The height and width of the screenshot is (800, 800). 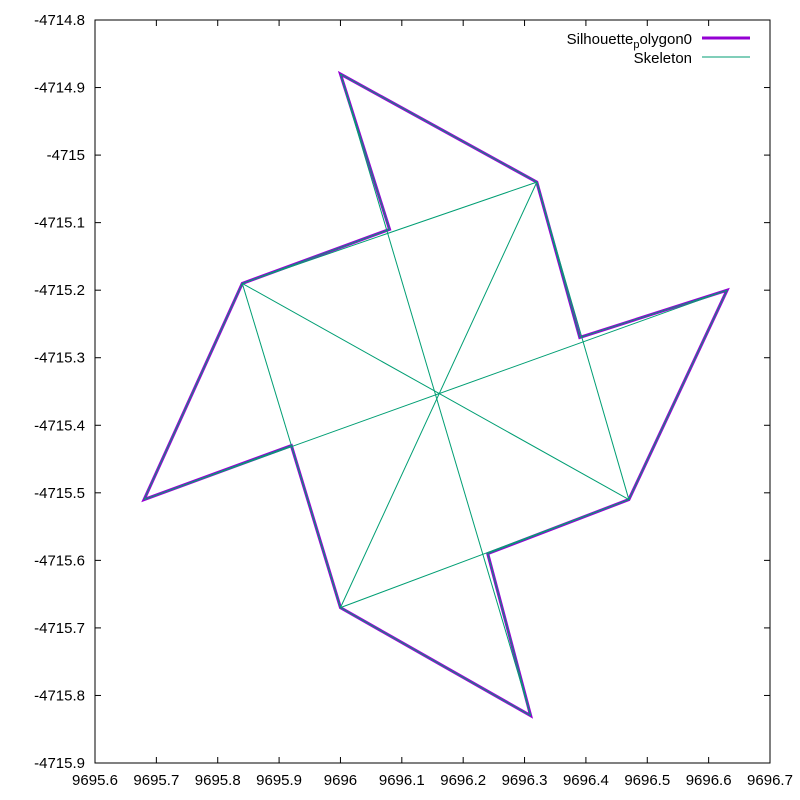 I want to click on y-tick-label: -4715.7, so click(x=59, y=628).